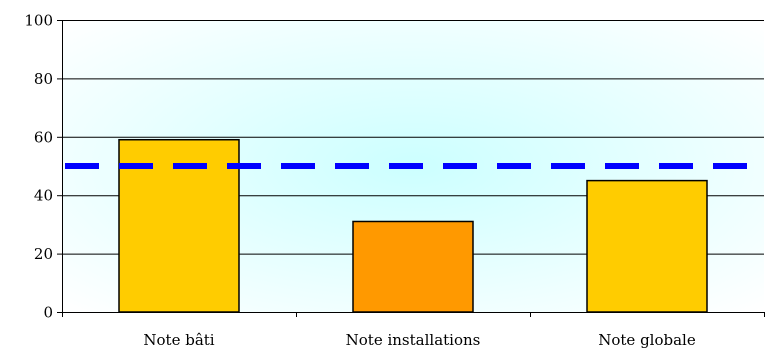  I want to click on y-tick-label: 0, so click(48, 313).